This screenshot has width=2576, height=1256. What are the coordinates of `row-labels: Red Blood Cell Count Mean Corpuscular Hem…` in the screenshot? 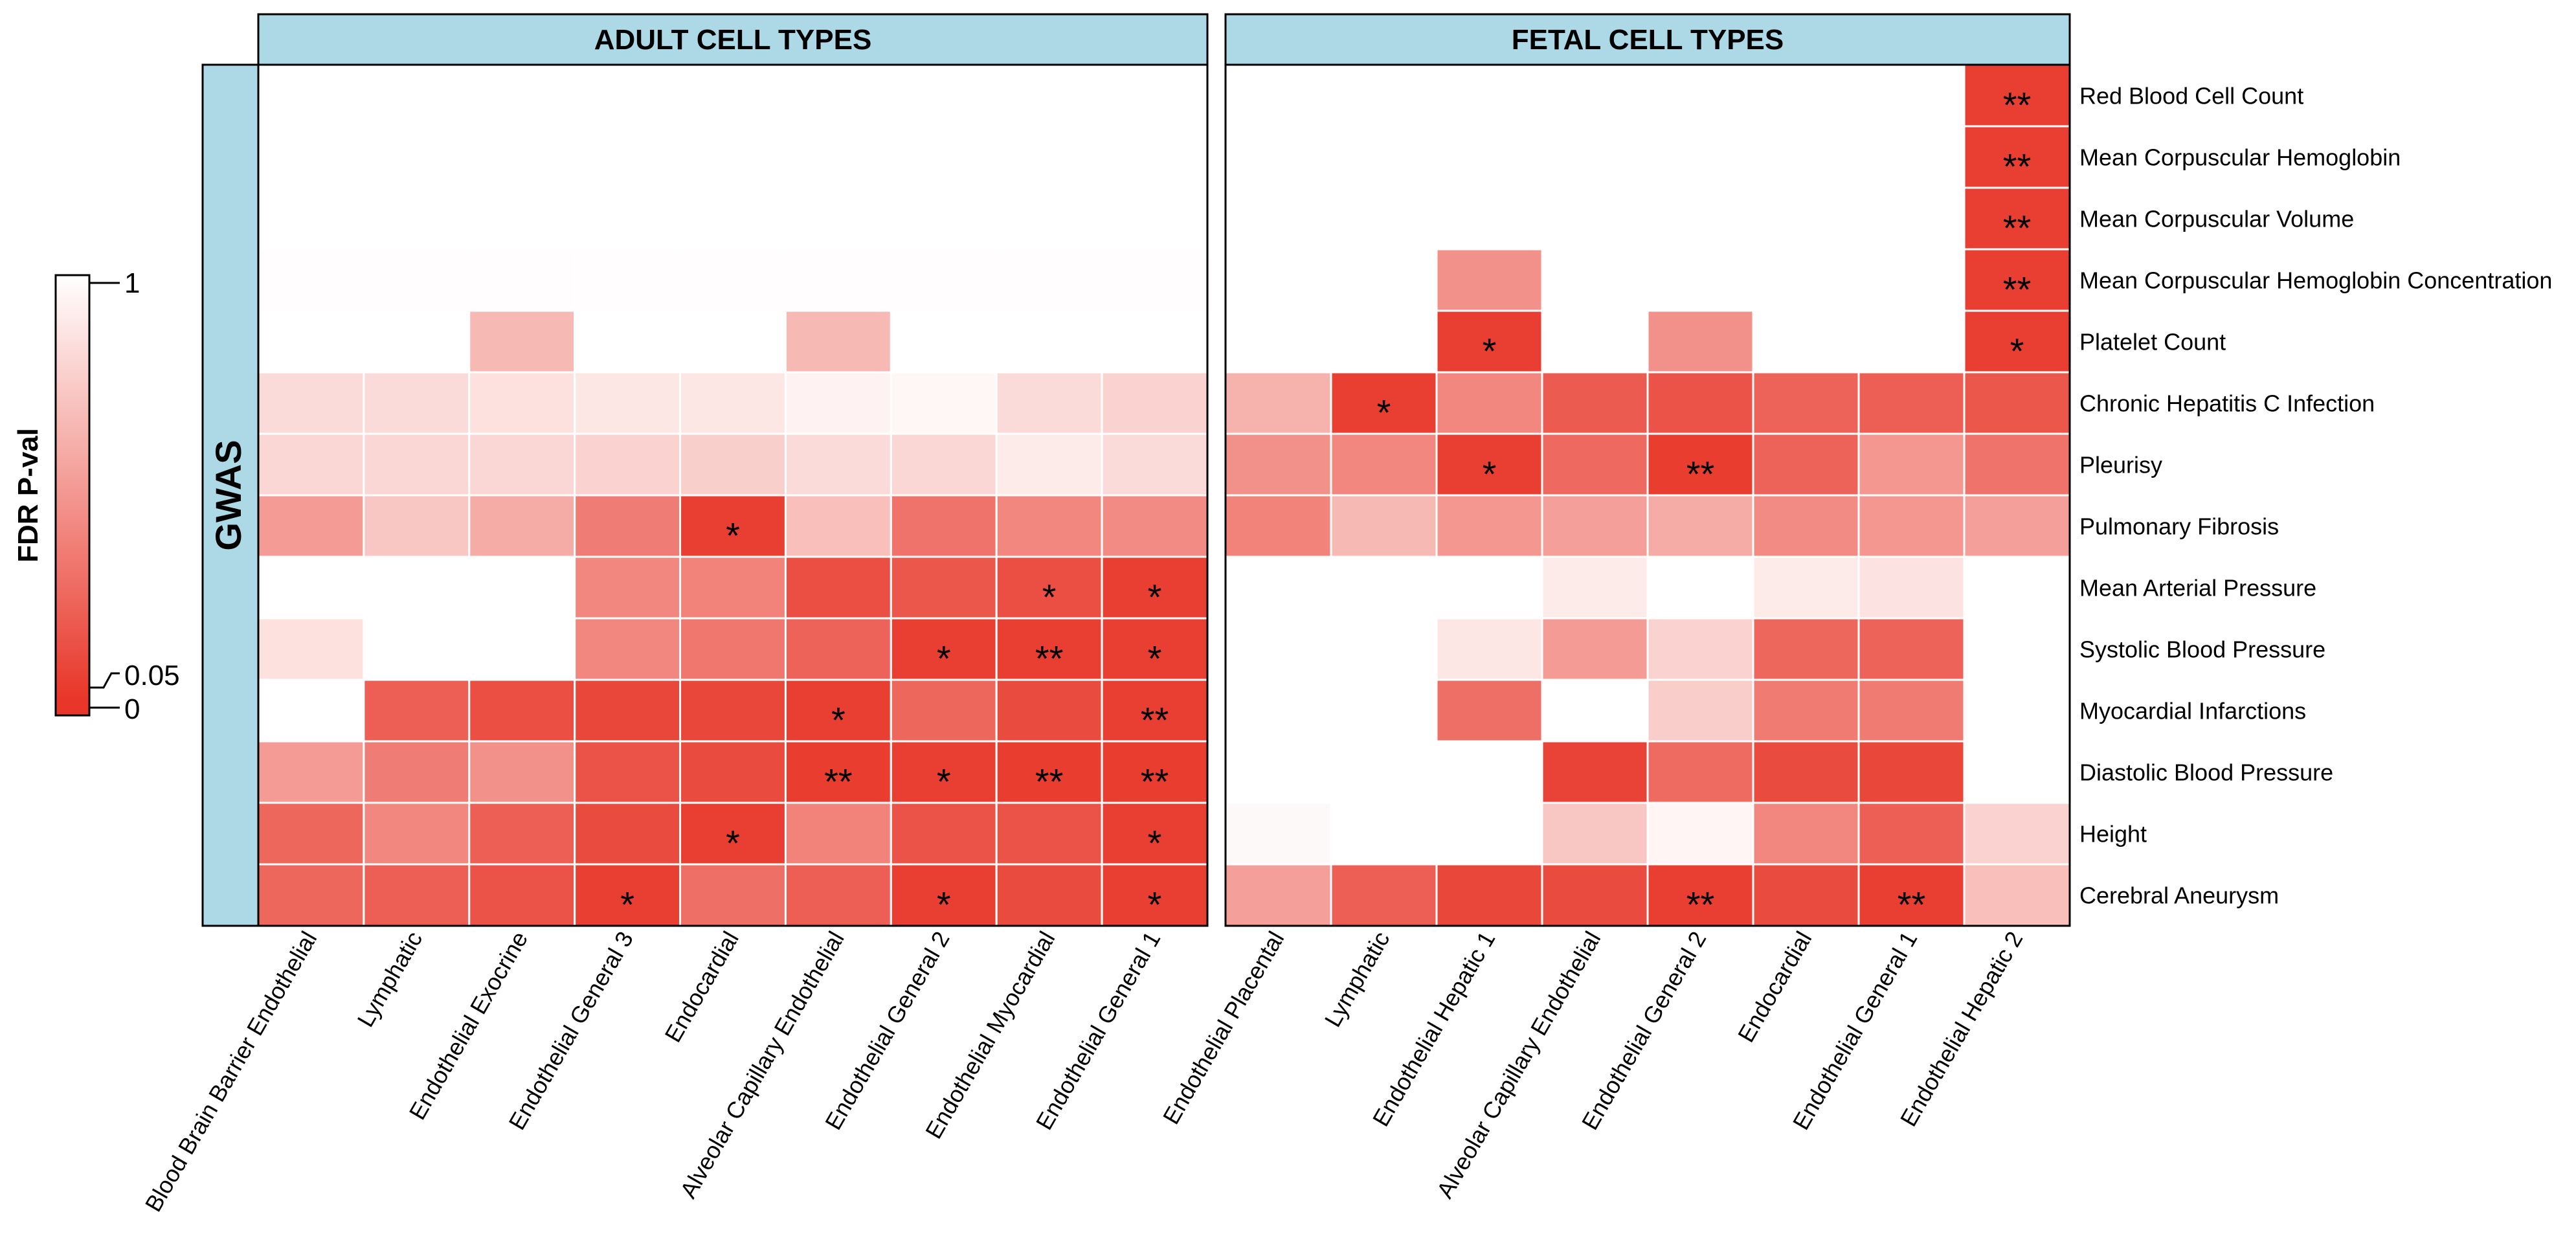 It's located at (2315, 496).